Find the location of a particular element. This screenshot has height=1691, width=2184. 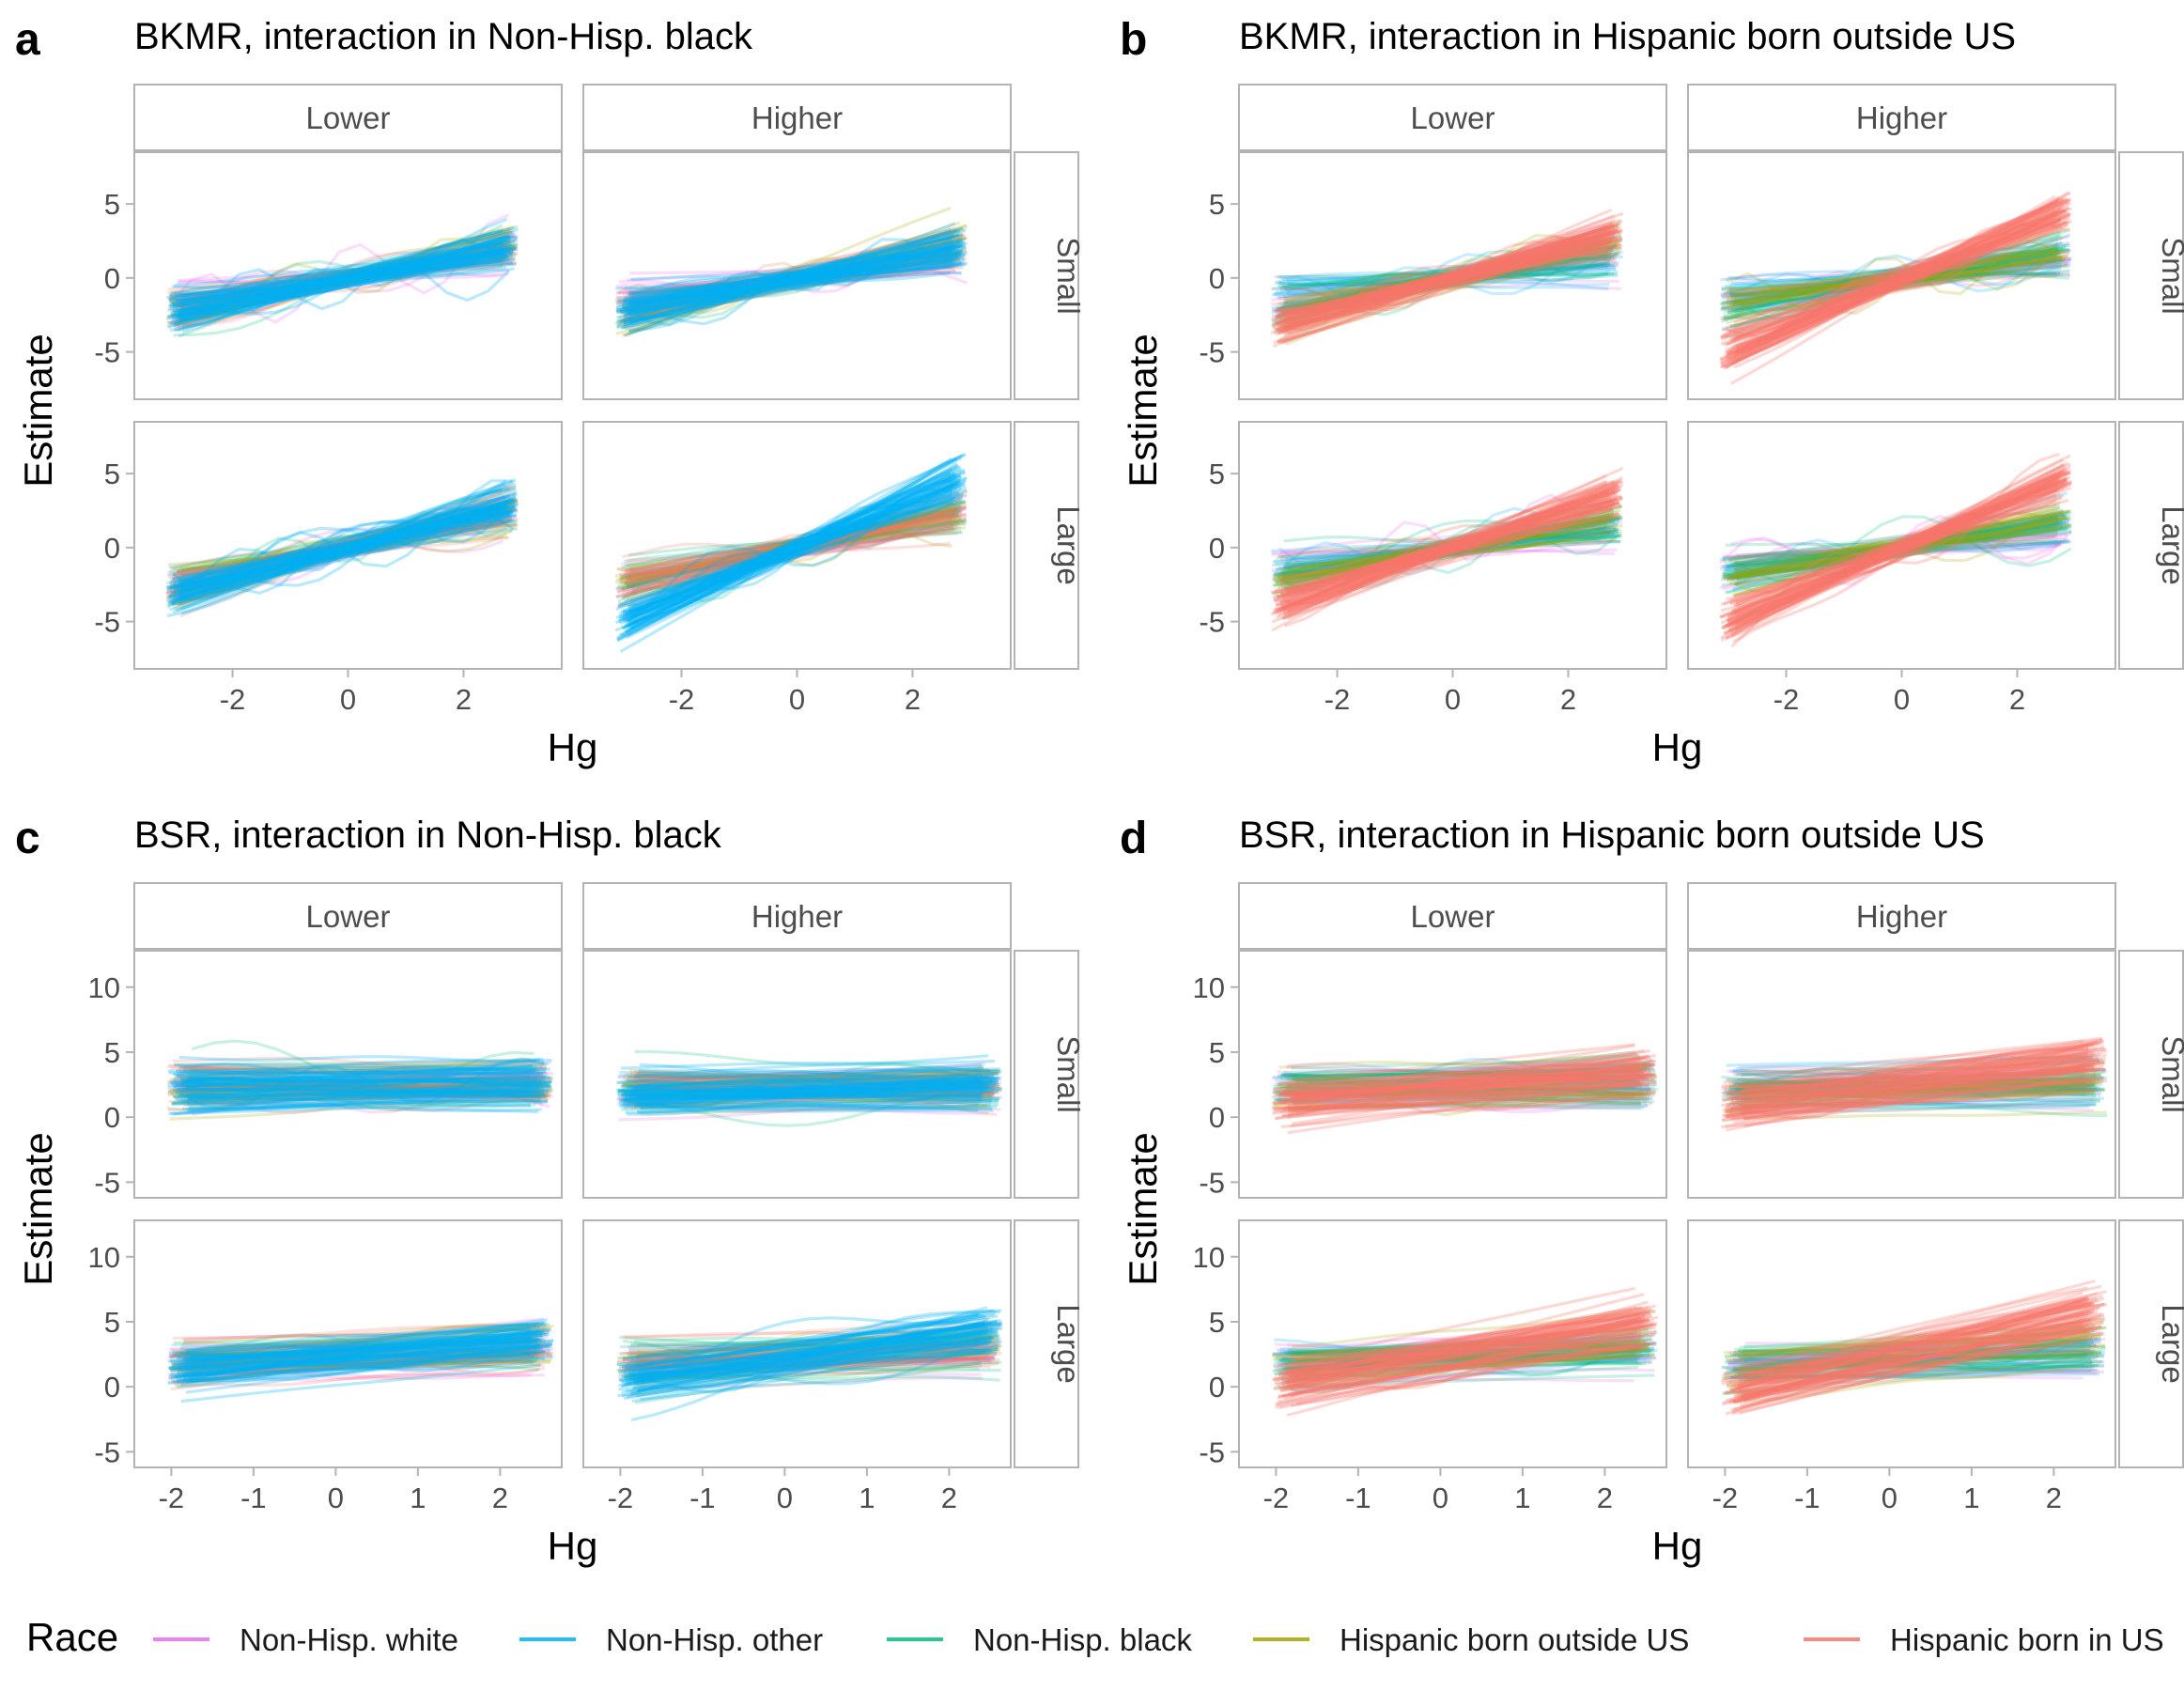

series-hispanic_outside_us is located at coordinates (1914, 1088).